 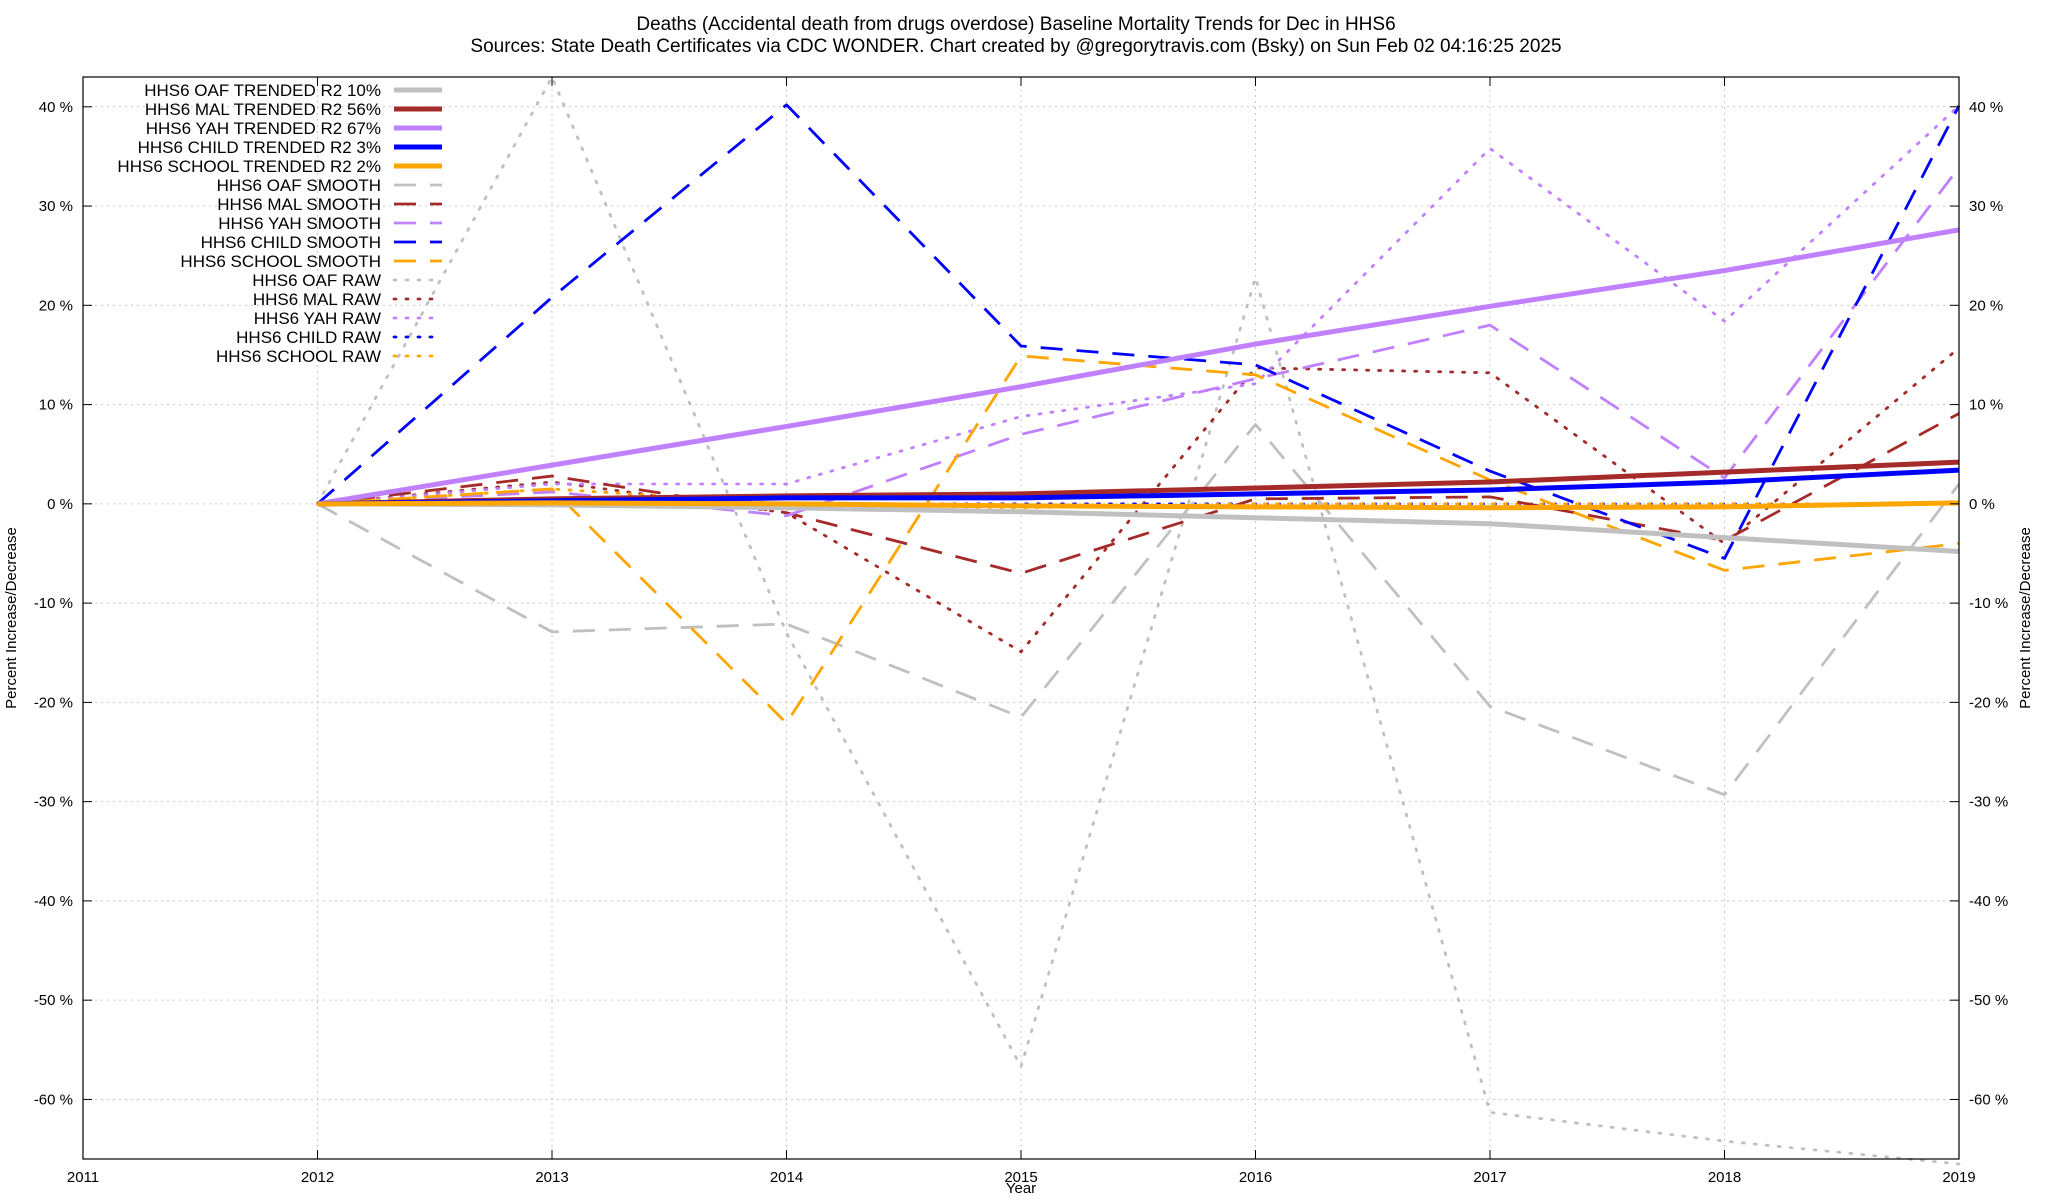 I want to click on legend-label-hhs6-mal-trended-r2-56: HHS6 MAL TRENDED R2 56%, so click(x=263, y=109).